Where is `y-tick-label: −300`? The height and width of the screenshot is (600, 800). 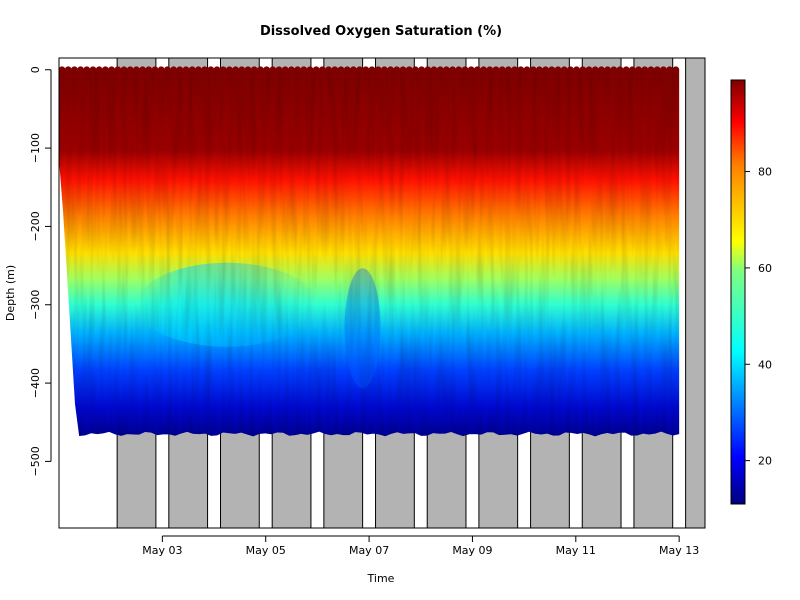 y-tick-label: −300 is located at coordinates (35, 305).